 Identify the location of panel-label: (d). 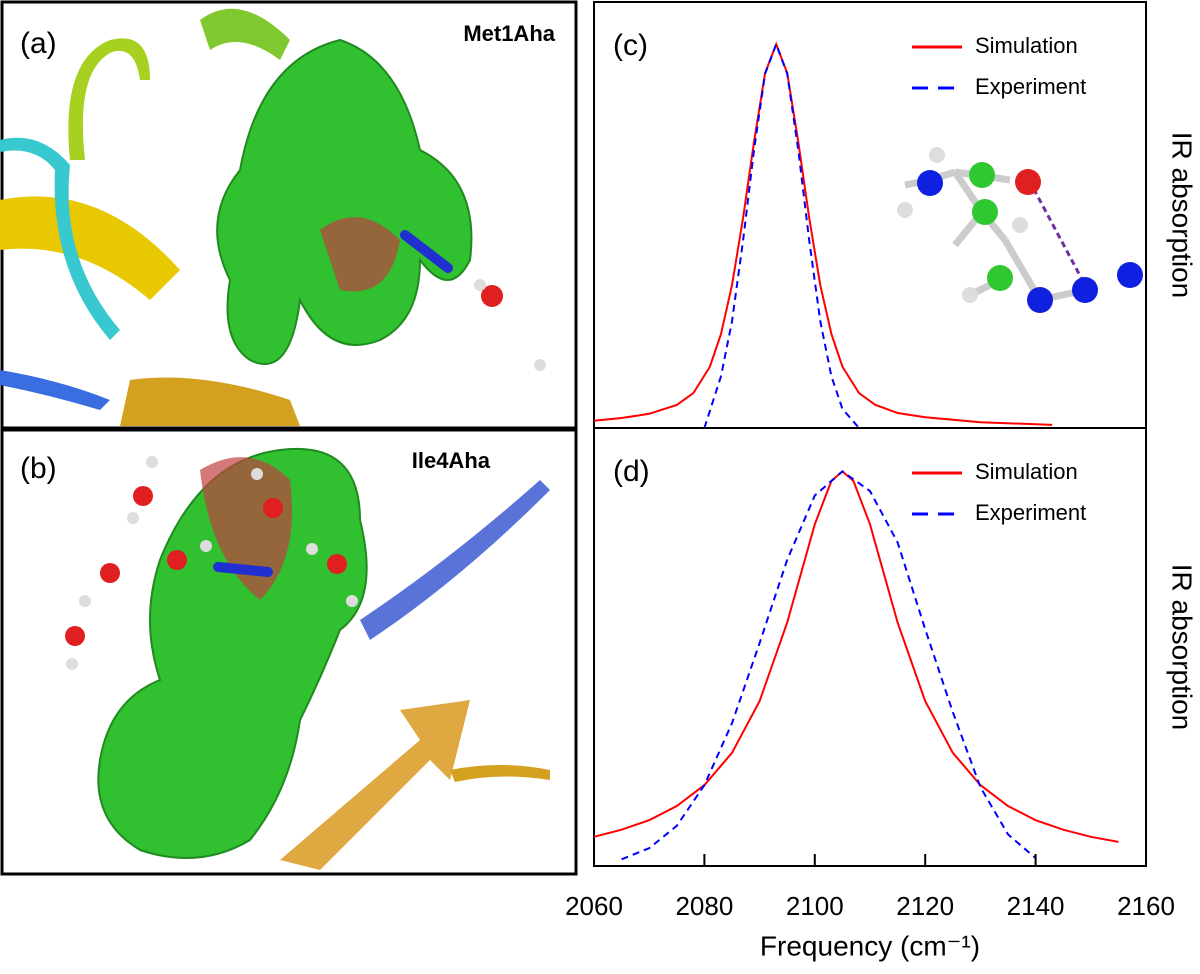
(631, 471).